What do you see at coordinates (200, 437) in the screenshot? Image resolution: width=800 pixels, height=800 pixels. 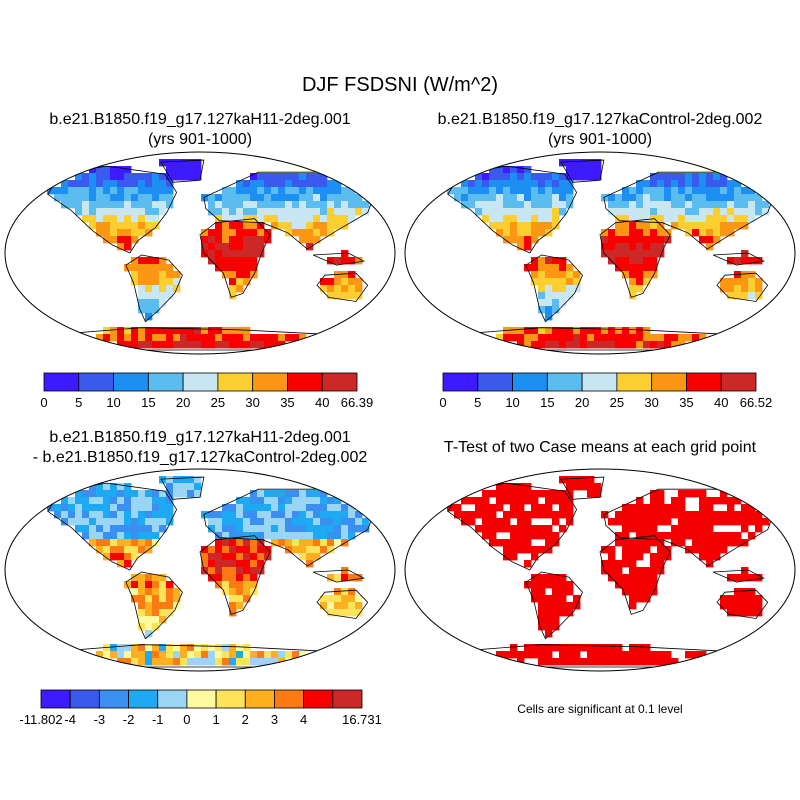 I see `panel-3-title-line-1: b.e21.B1850.f19_g17.127kaH11-2deg.001` at bounding box center [200, 437].